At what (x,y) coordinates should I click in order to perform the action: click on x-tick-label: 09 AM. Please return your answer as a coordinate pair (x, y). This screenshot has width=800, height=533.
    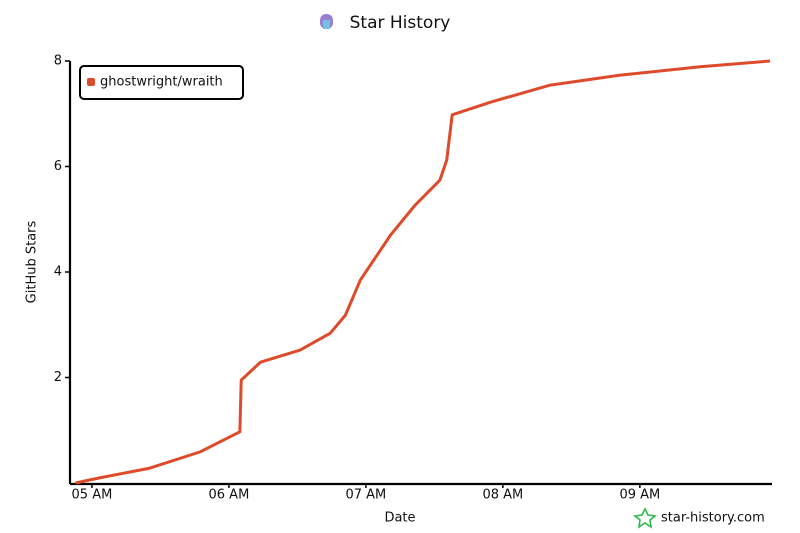
    Looking at the image, I should click on (639, 495).